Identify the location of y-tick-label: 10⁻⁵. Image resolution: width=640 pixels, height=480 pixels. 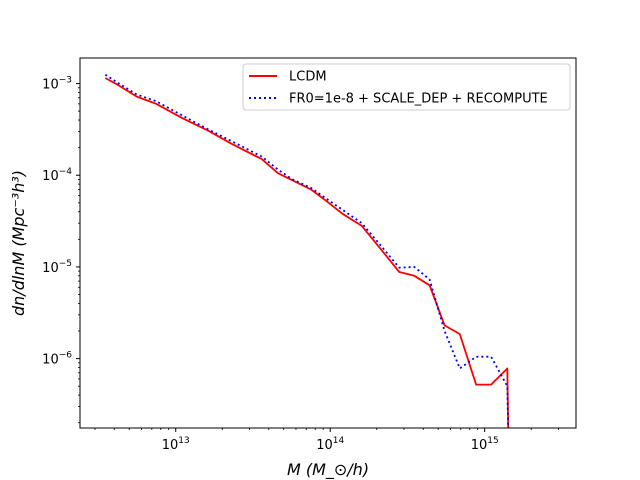
(57, 267).